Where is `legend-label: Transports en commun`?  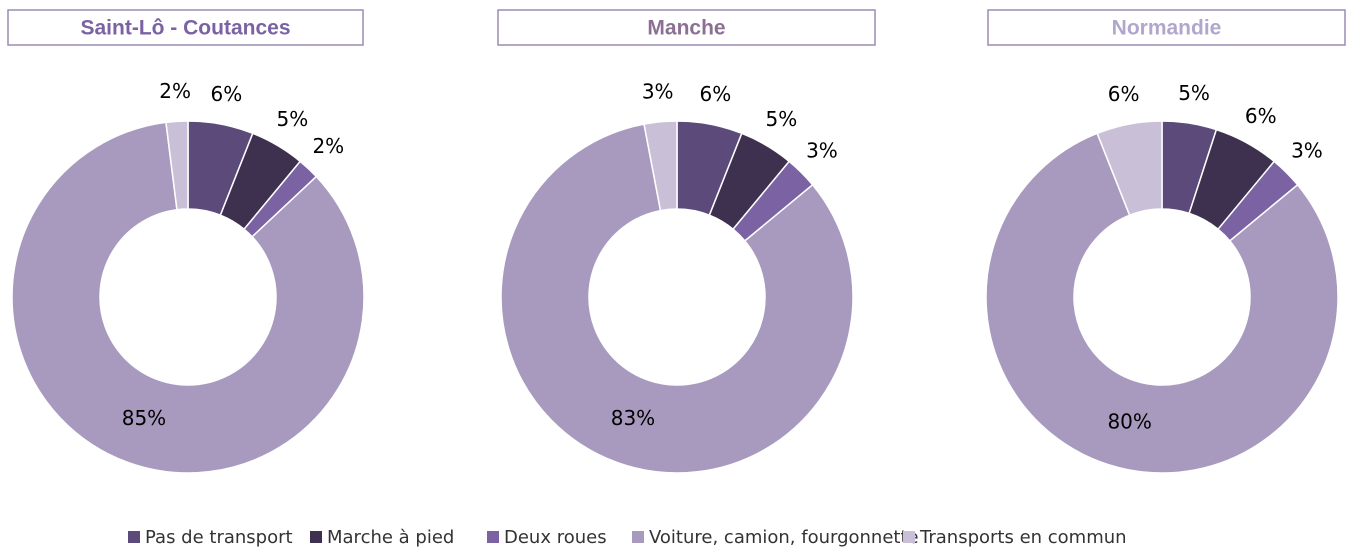
legend-label: Transports en commun is located at coordinates (1023, 537).